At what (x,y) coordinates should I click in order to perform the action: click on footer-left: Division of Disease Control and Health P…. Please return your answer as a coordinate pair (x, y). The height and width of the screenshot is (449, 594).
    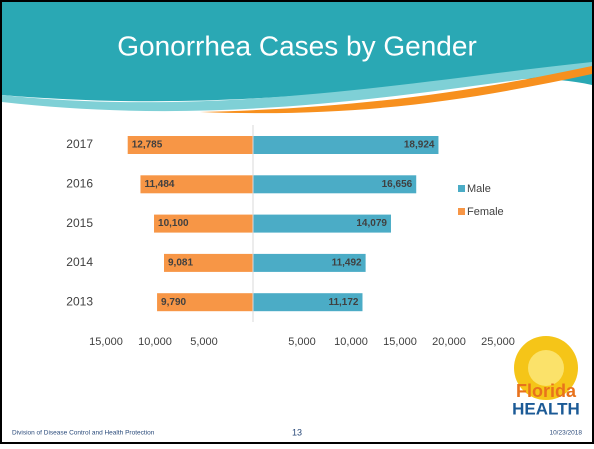
    Looking at the image, I should click on (83, 433).